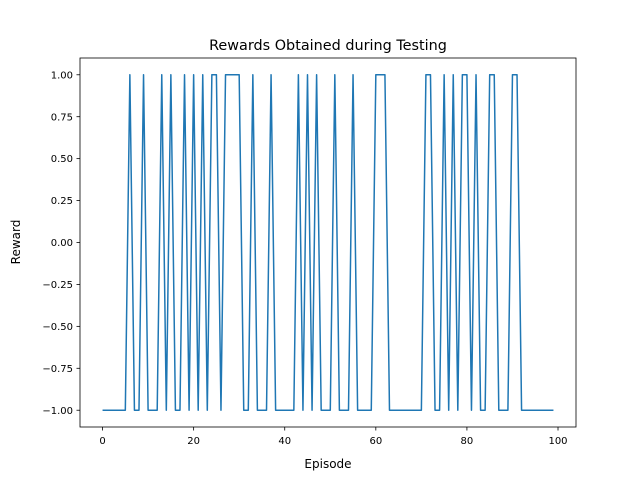 The image size is (640, 484). Describe the element at coordinates (62, 159) in the screenshot. I see `y-tick-label: 0.50` at that location.